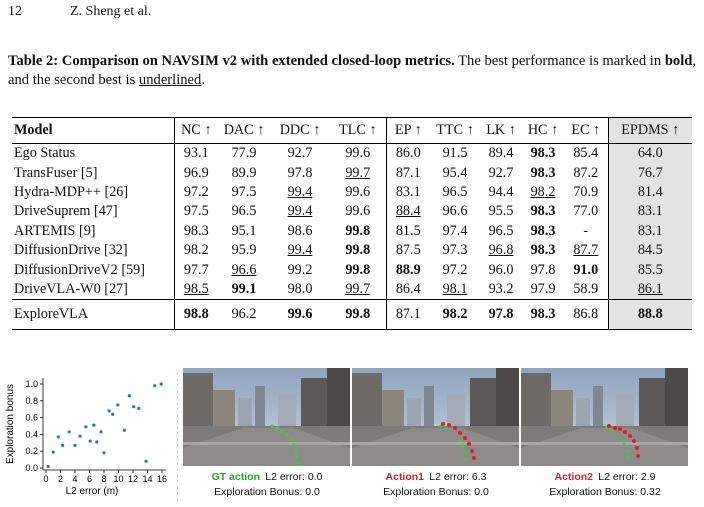 The width and height of the screenshot is (704, 507). Describe the element at coordinates (244, 191) in the screenshot. I see `metric-cell: 97.5` at that location.